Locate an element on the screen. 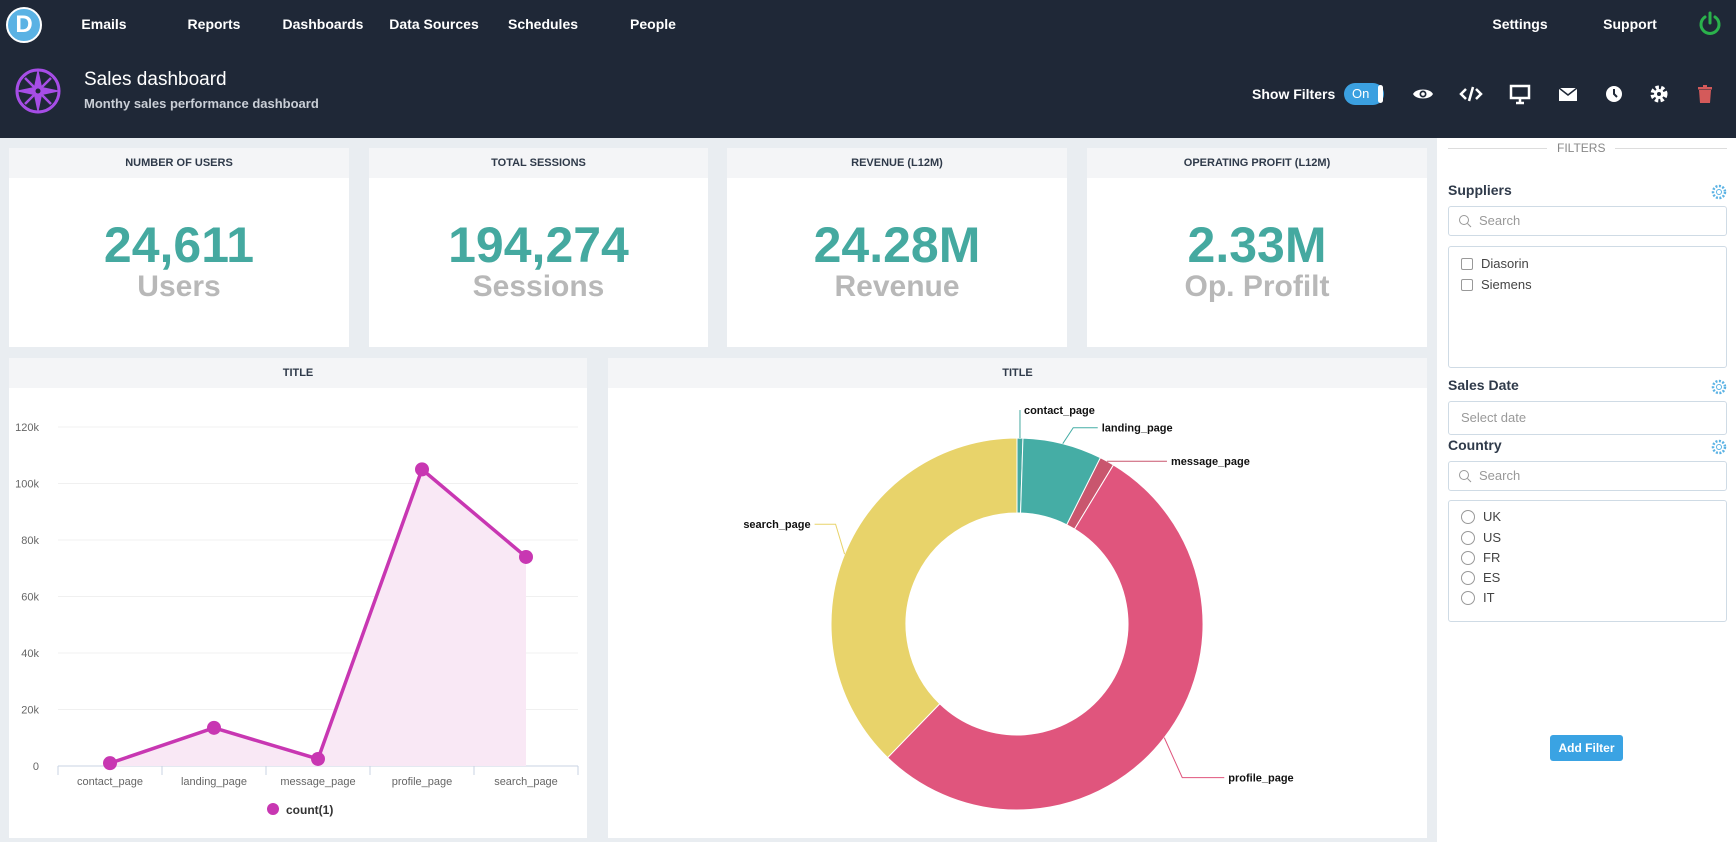 This screenshot has width=1736, height=842. power-icon is located at coordinates (1710, 24).